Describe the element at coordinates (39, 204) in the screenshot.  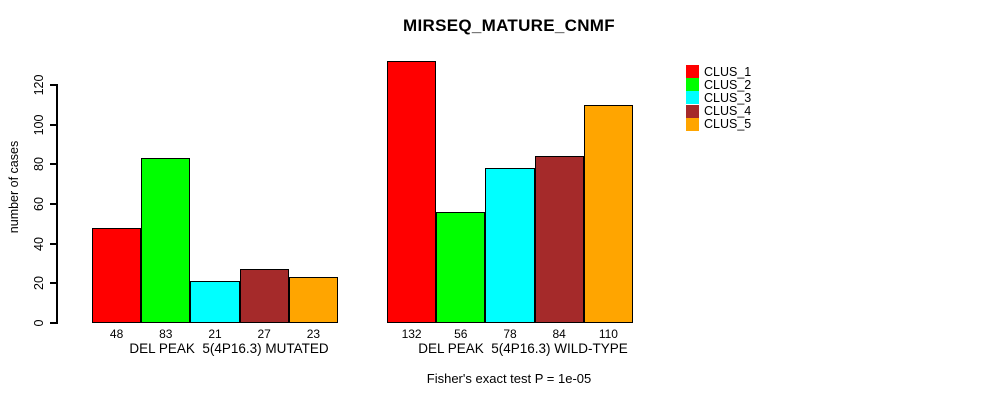
I see `y-axis-tick-label: 60` at that location.